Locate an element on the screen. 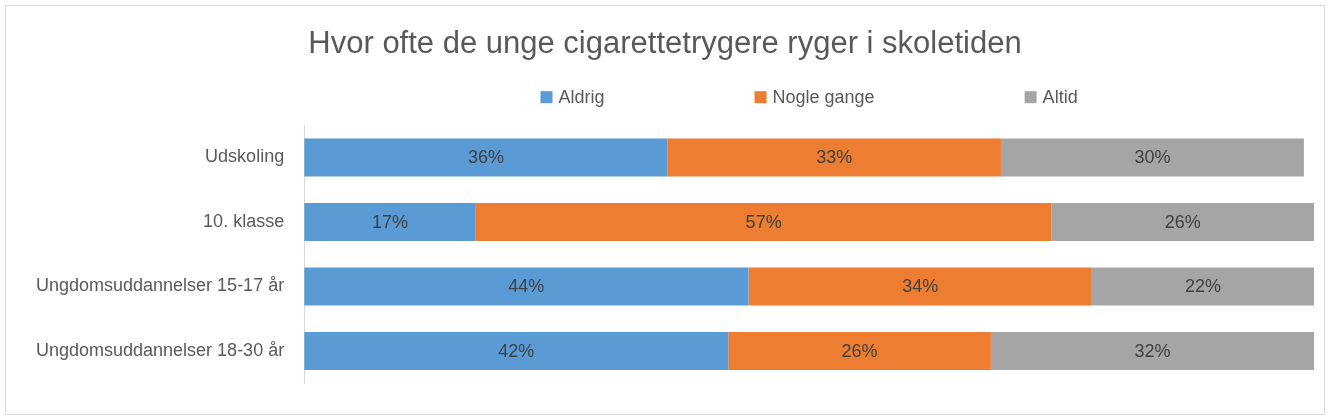 This screenshot has height=418, width=1330. data-label: 36% is located at coordinates (485, 157).